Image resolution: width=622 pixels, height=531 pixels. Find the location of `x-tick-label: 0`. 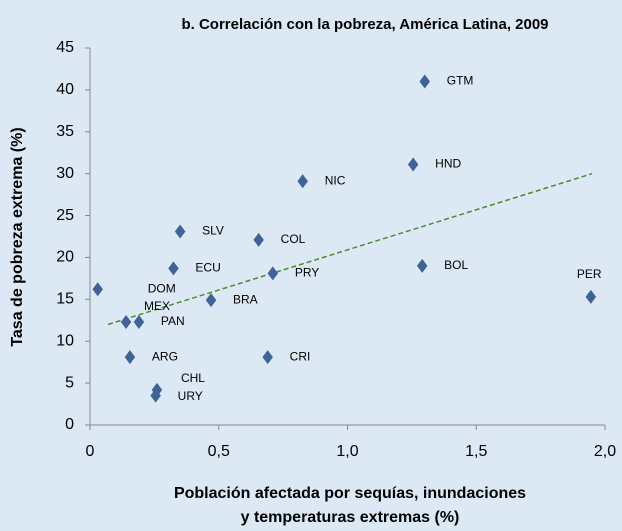

x-tick-label: 0 is located at coordinates (90, 451).